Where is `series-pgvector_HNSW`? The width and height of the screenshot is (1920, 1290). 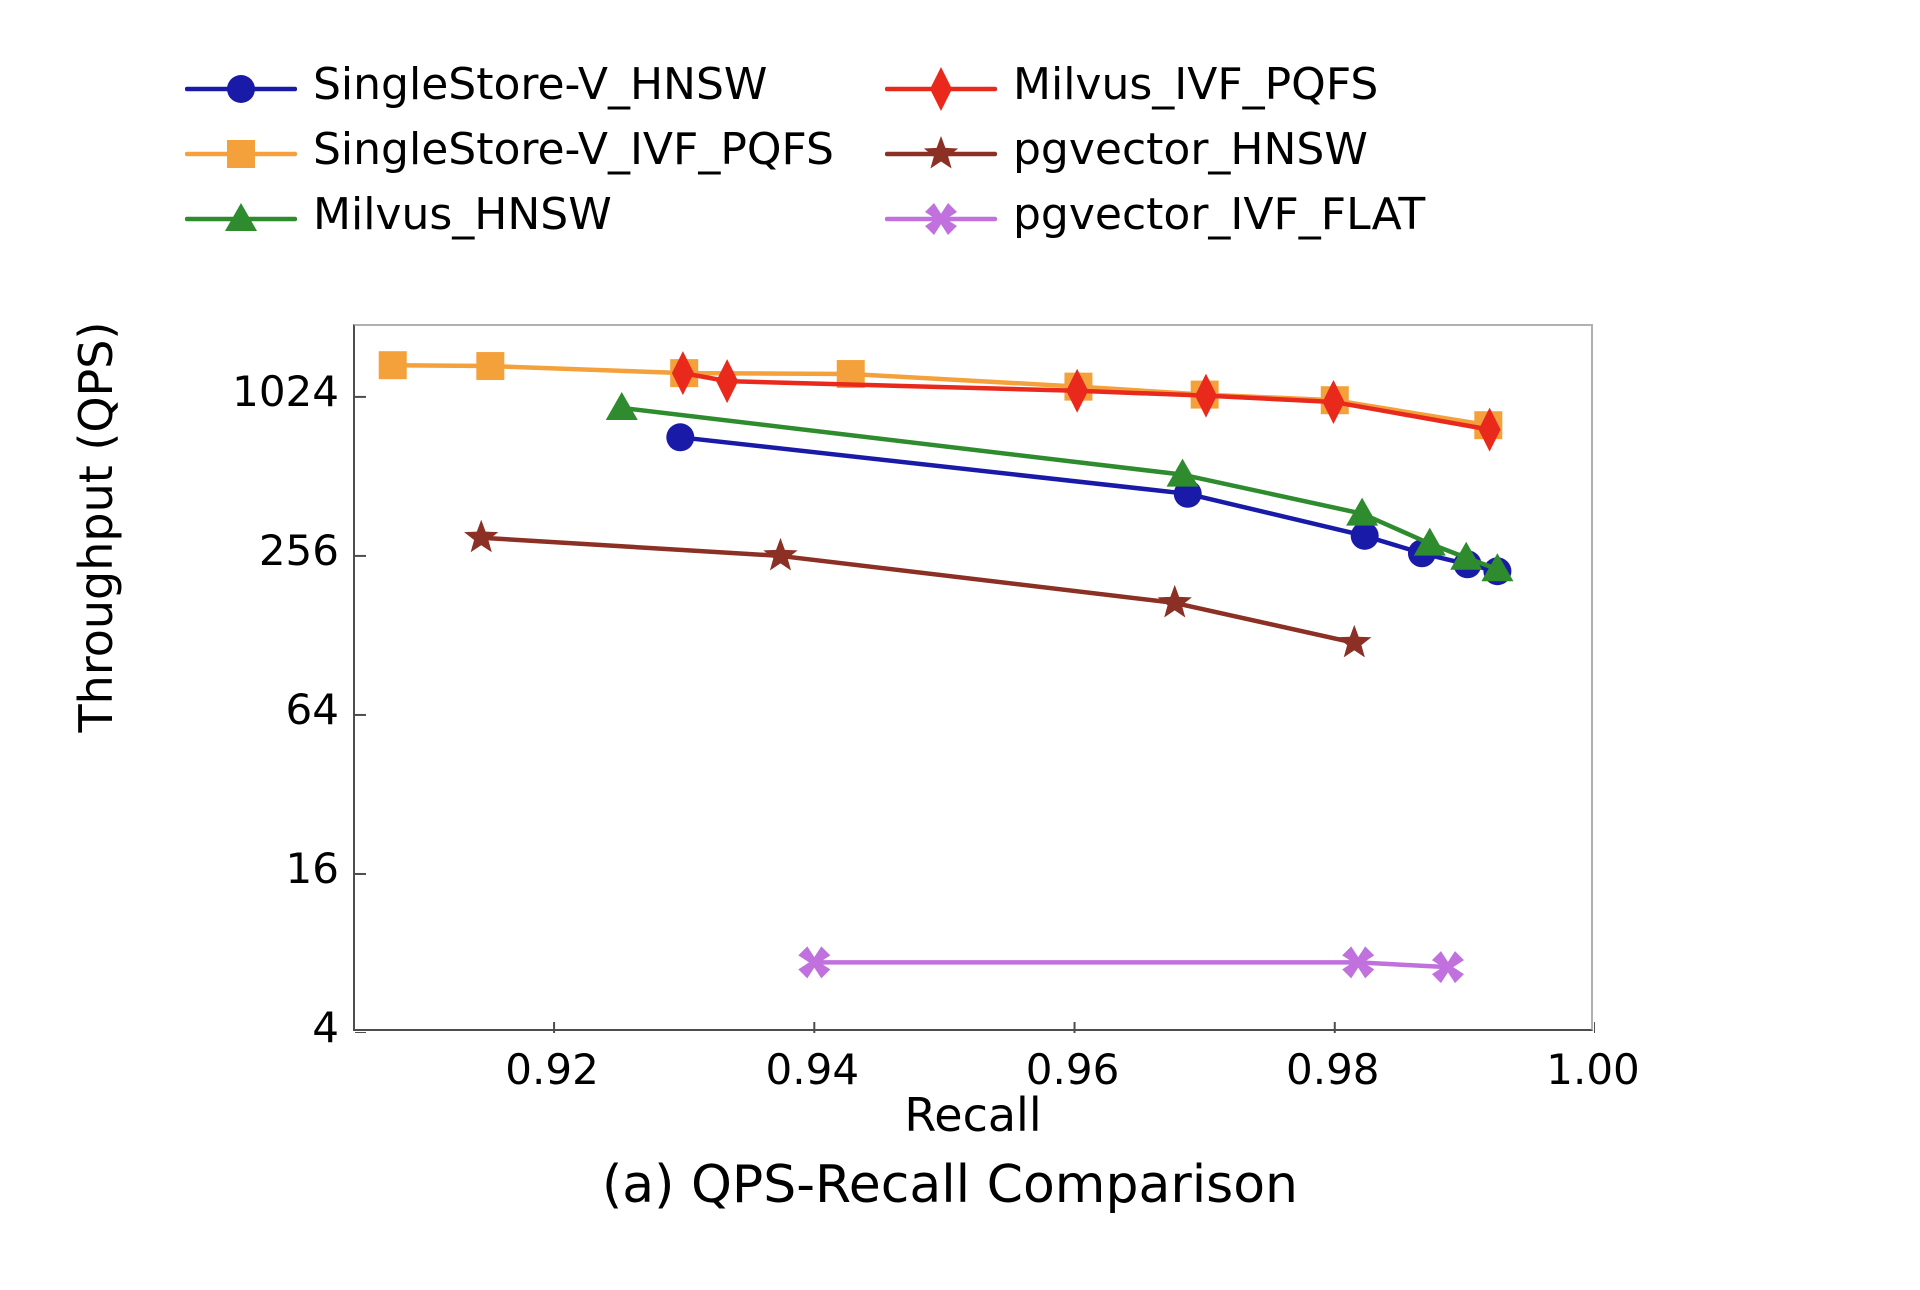
series-pgvector_HNSW is located at coordinates (918, 588).